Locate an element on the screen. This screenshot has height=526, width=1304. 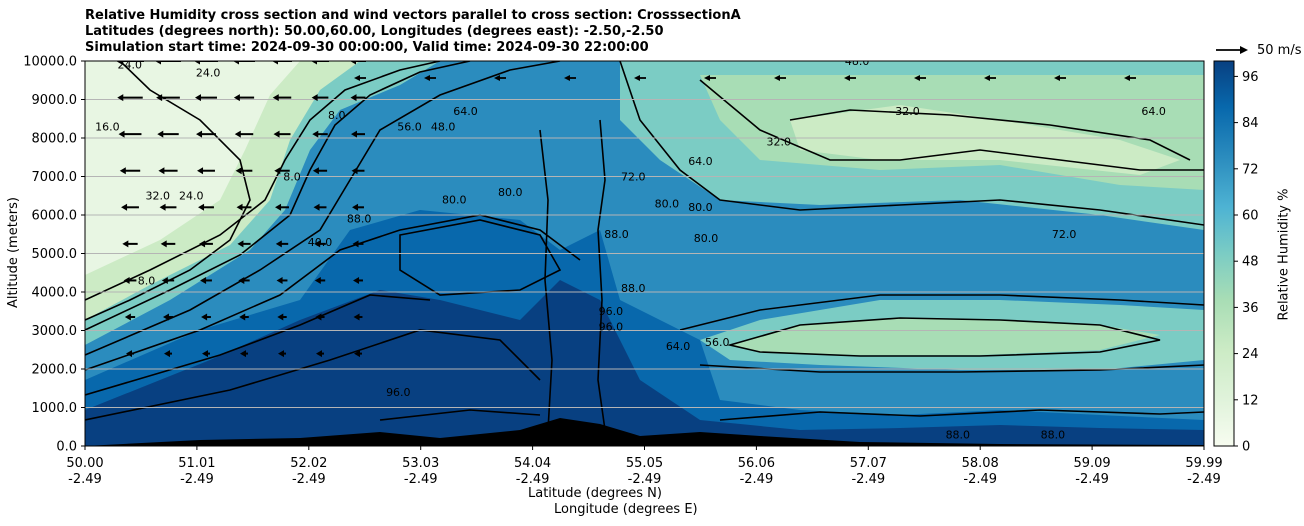
x-tick-label-lat: 58.08 is located at coordinates (980, 463).